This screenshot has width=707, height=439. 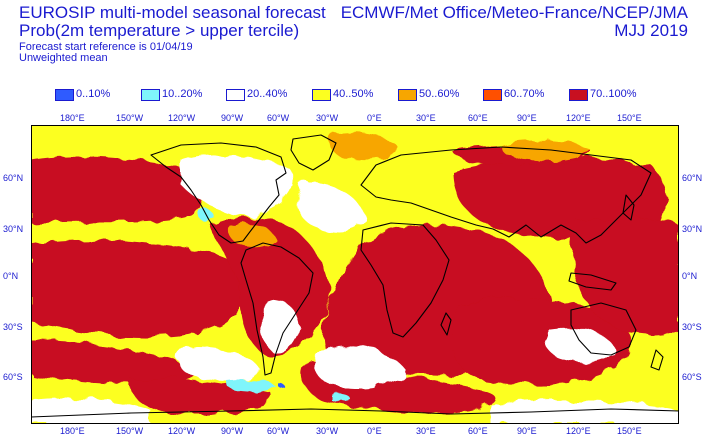 What do you see at coordinates (279, 327) in the screenshot?
I see `field-20-40-south-america` at bounding box center [279, 327].